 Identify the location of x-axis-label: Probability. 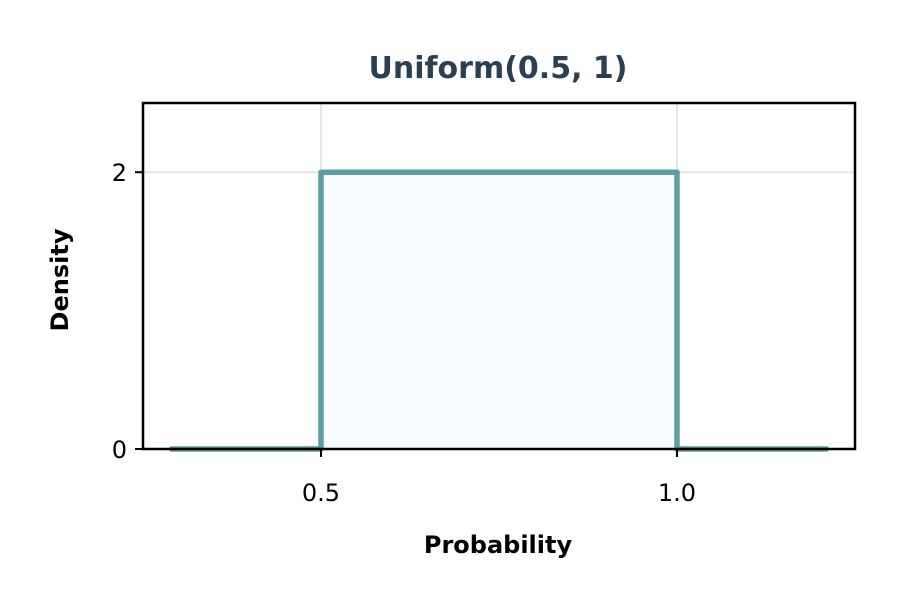
(498, 545).